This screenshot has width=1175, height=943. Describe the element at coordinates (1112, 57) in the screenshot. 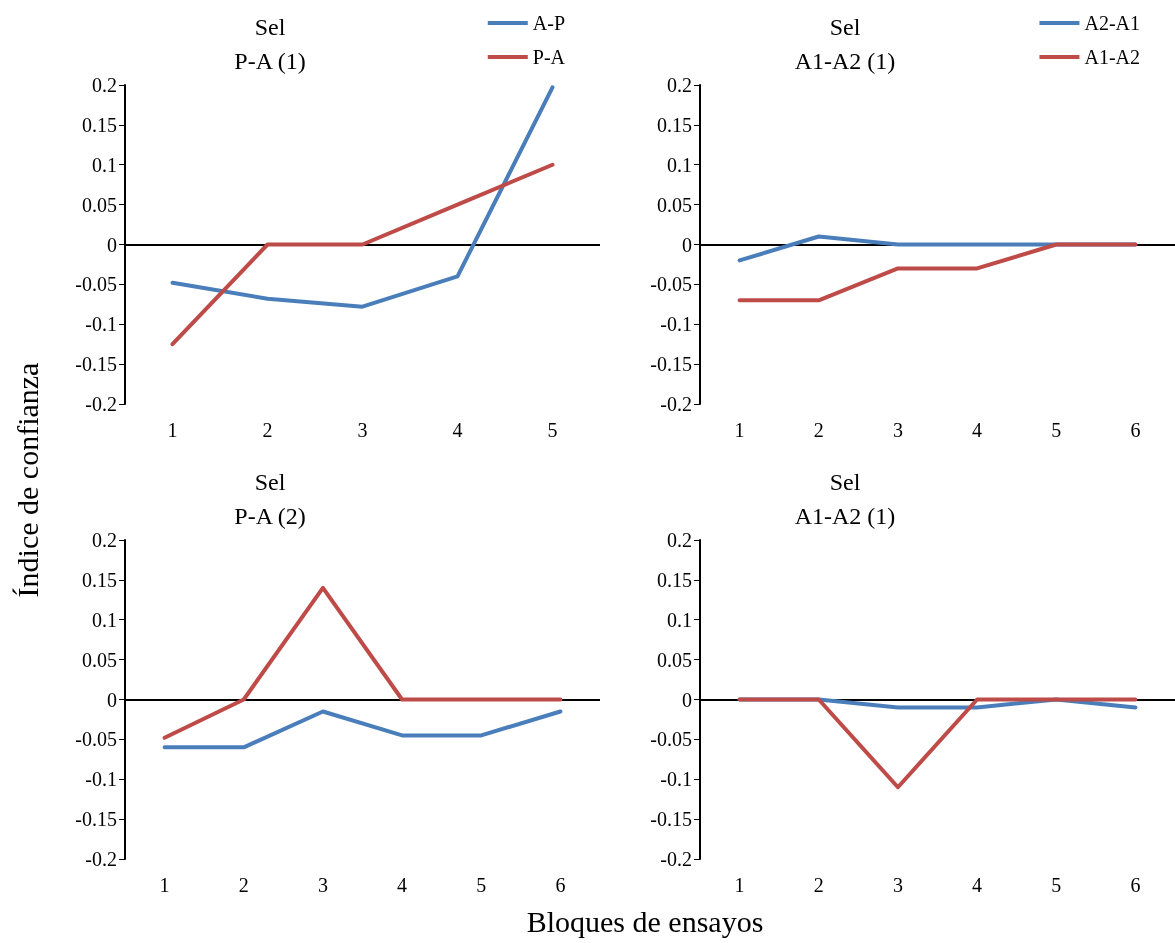

I see `legend-label: A1-A2` at that location.